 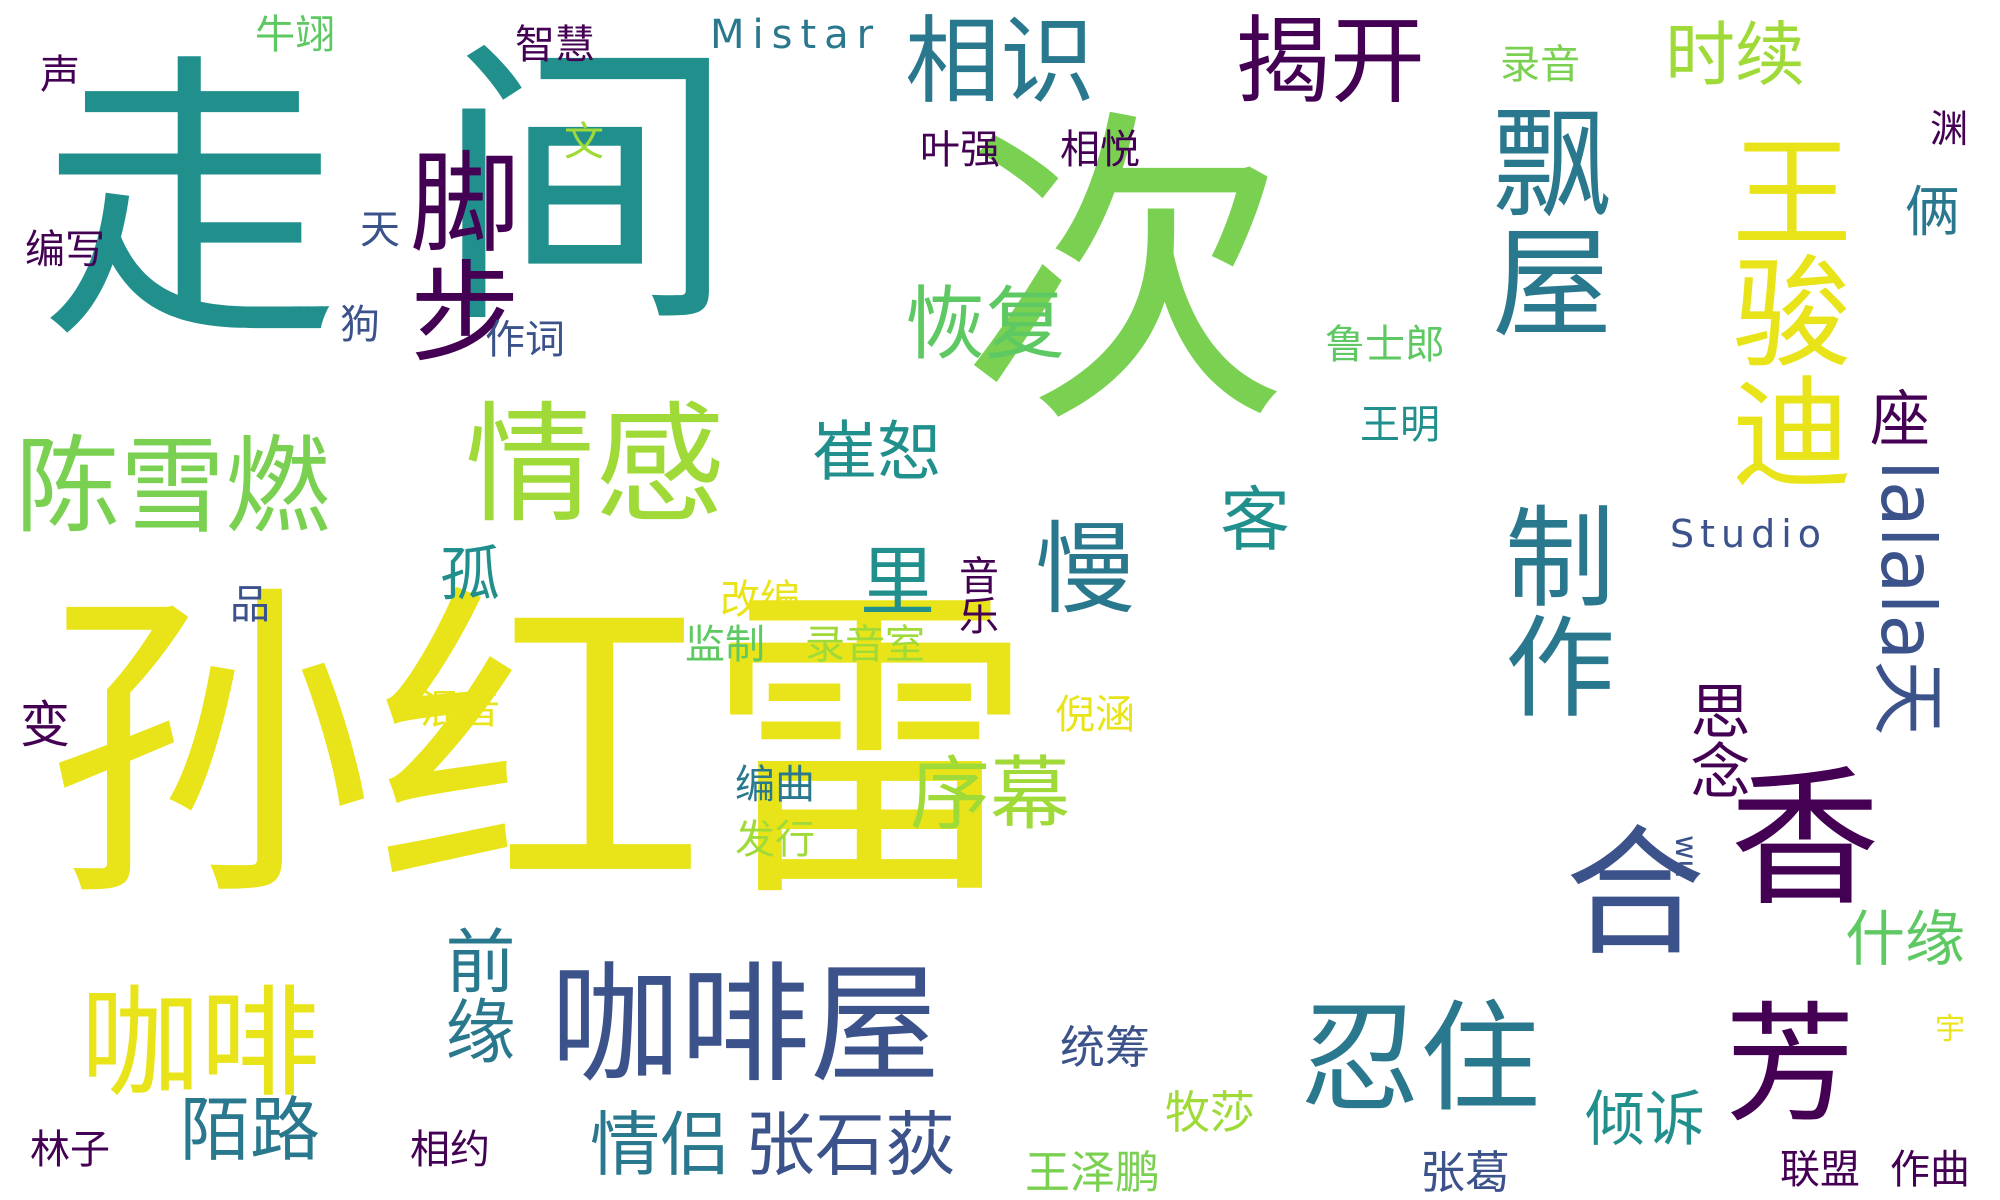 What do you see at coordinates (1715, 740) in the screenshot?
I see `cloud-word: 思念` at bounding box center [1715, 740].